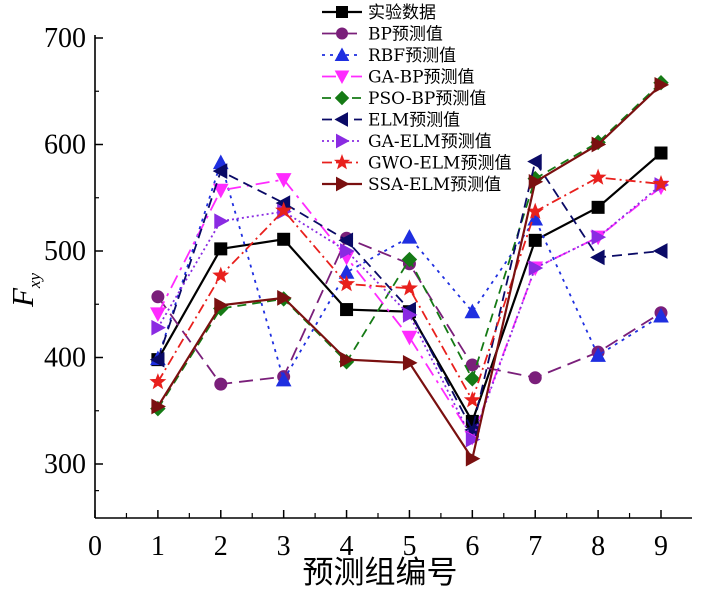 This screenshot has height=590, width=702. I want to click on legend-item: 实验数据, so click(379, 13).